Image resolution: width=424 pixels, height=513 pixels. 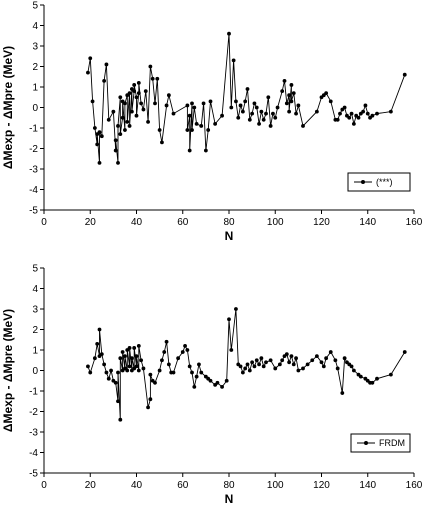 I want to click on y-axis-title: ΔMexp - ΔMpre (MeV), so click(x=8, y=107).